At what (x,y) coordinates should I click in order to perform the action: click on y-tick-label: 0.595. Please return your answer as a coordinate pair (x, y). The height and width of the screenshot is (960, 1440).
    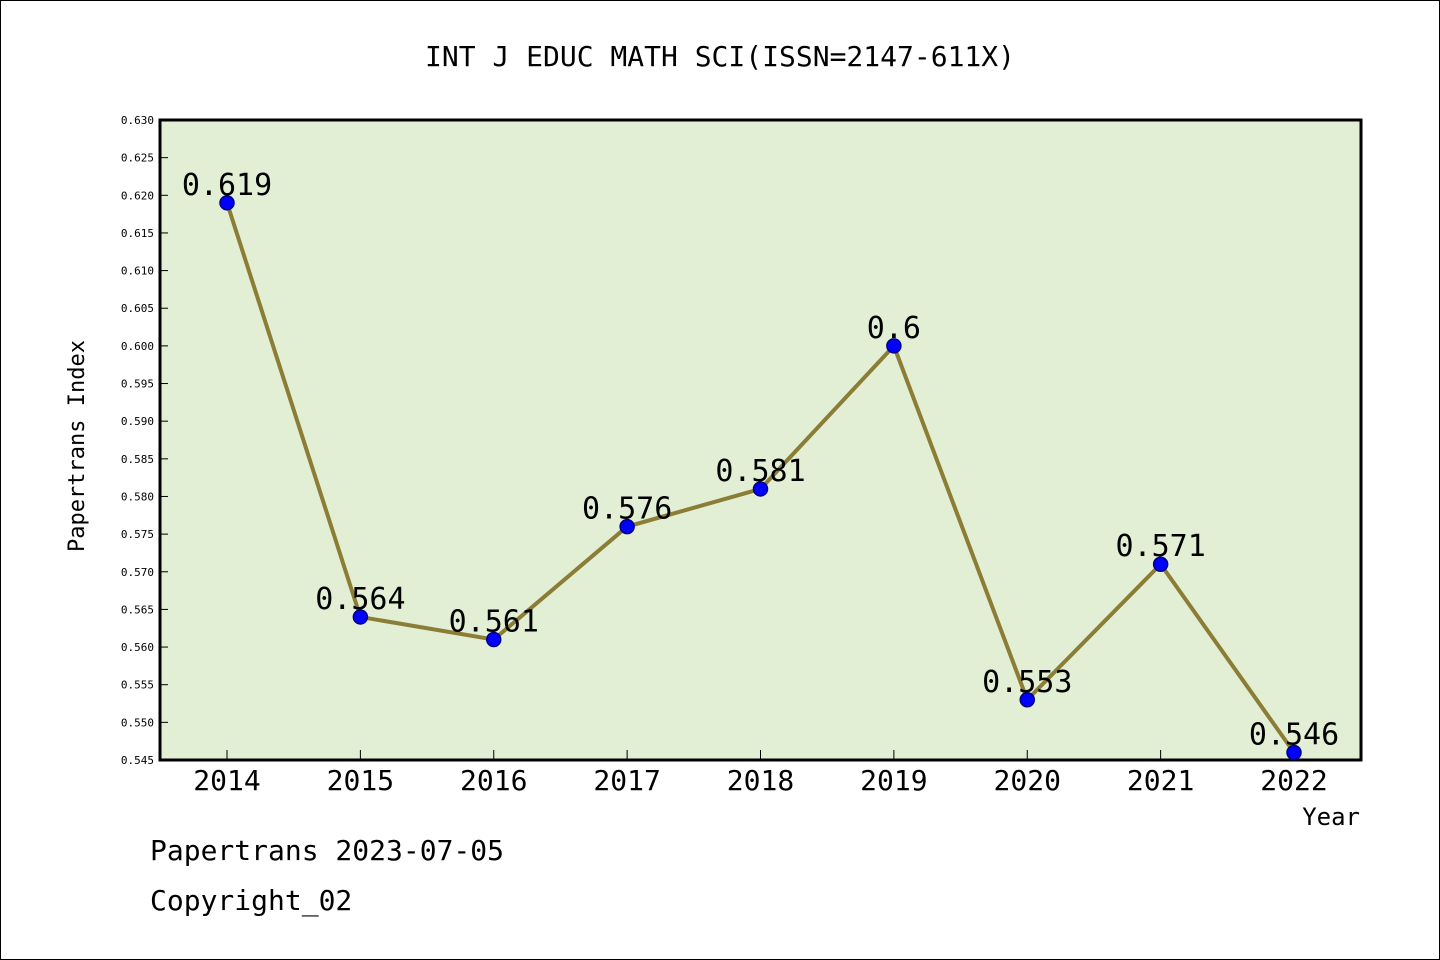
    Looking at the image, I should click on (137, 384).